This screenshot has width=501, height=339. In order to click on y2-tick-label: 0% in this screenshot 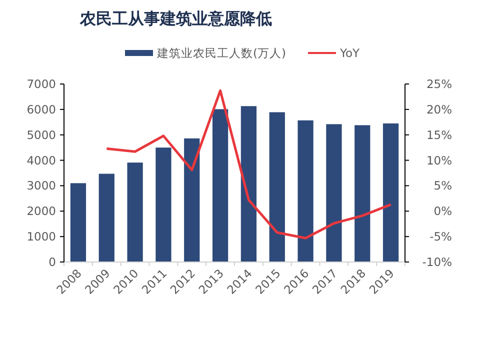, I will do `click(443, 211)`.